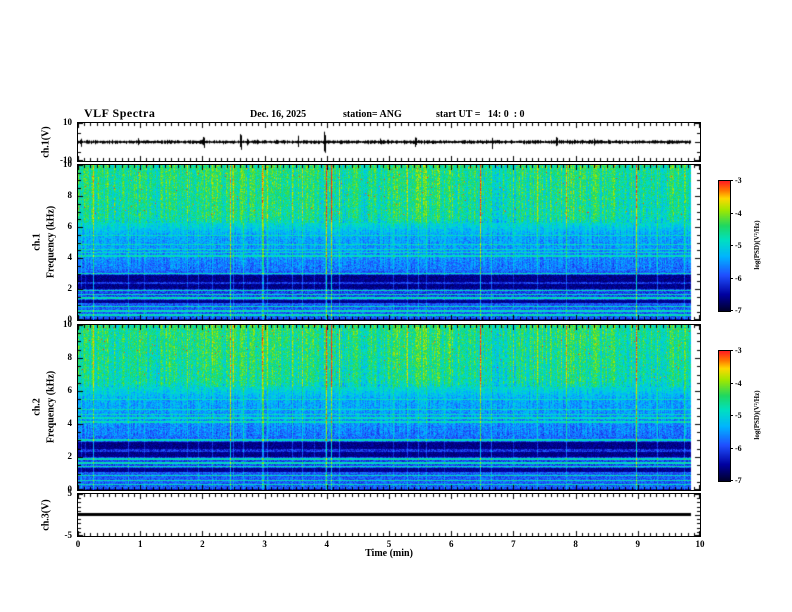 The image size is (792, 612). What do you see at coordinates (51, 242) in the screenshot?
I see `ch1-frequency-axis-label: Frequency (kHz)` at bounding box center [51, 242].